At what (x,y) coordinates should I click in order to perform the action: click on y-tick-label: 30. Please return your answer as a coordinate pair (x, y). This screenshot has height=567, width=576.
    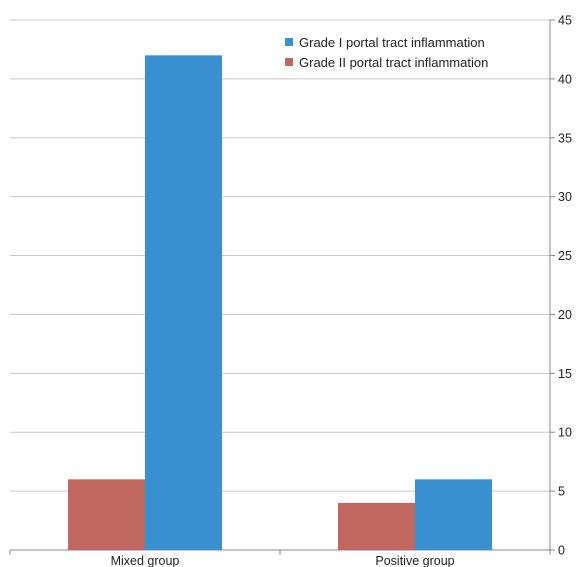
    Looking at the image, I should click on (565, 197).